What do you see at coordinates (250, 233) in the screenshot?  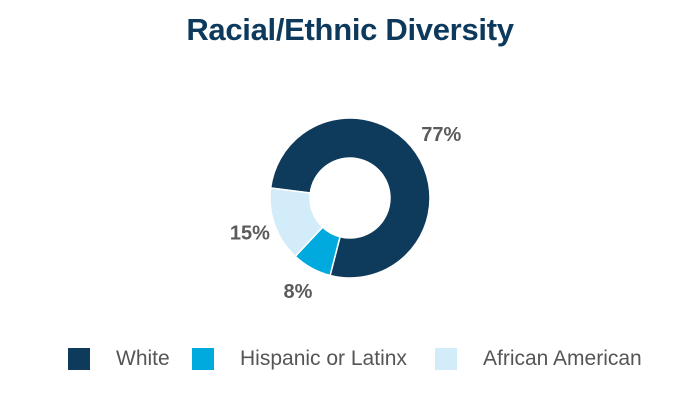 I see `data-label-african-american: 15%` at bounding box center [250, 233].